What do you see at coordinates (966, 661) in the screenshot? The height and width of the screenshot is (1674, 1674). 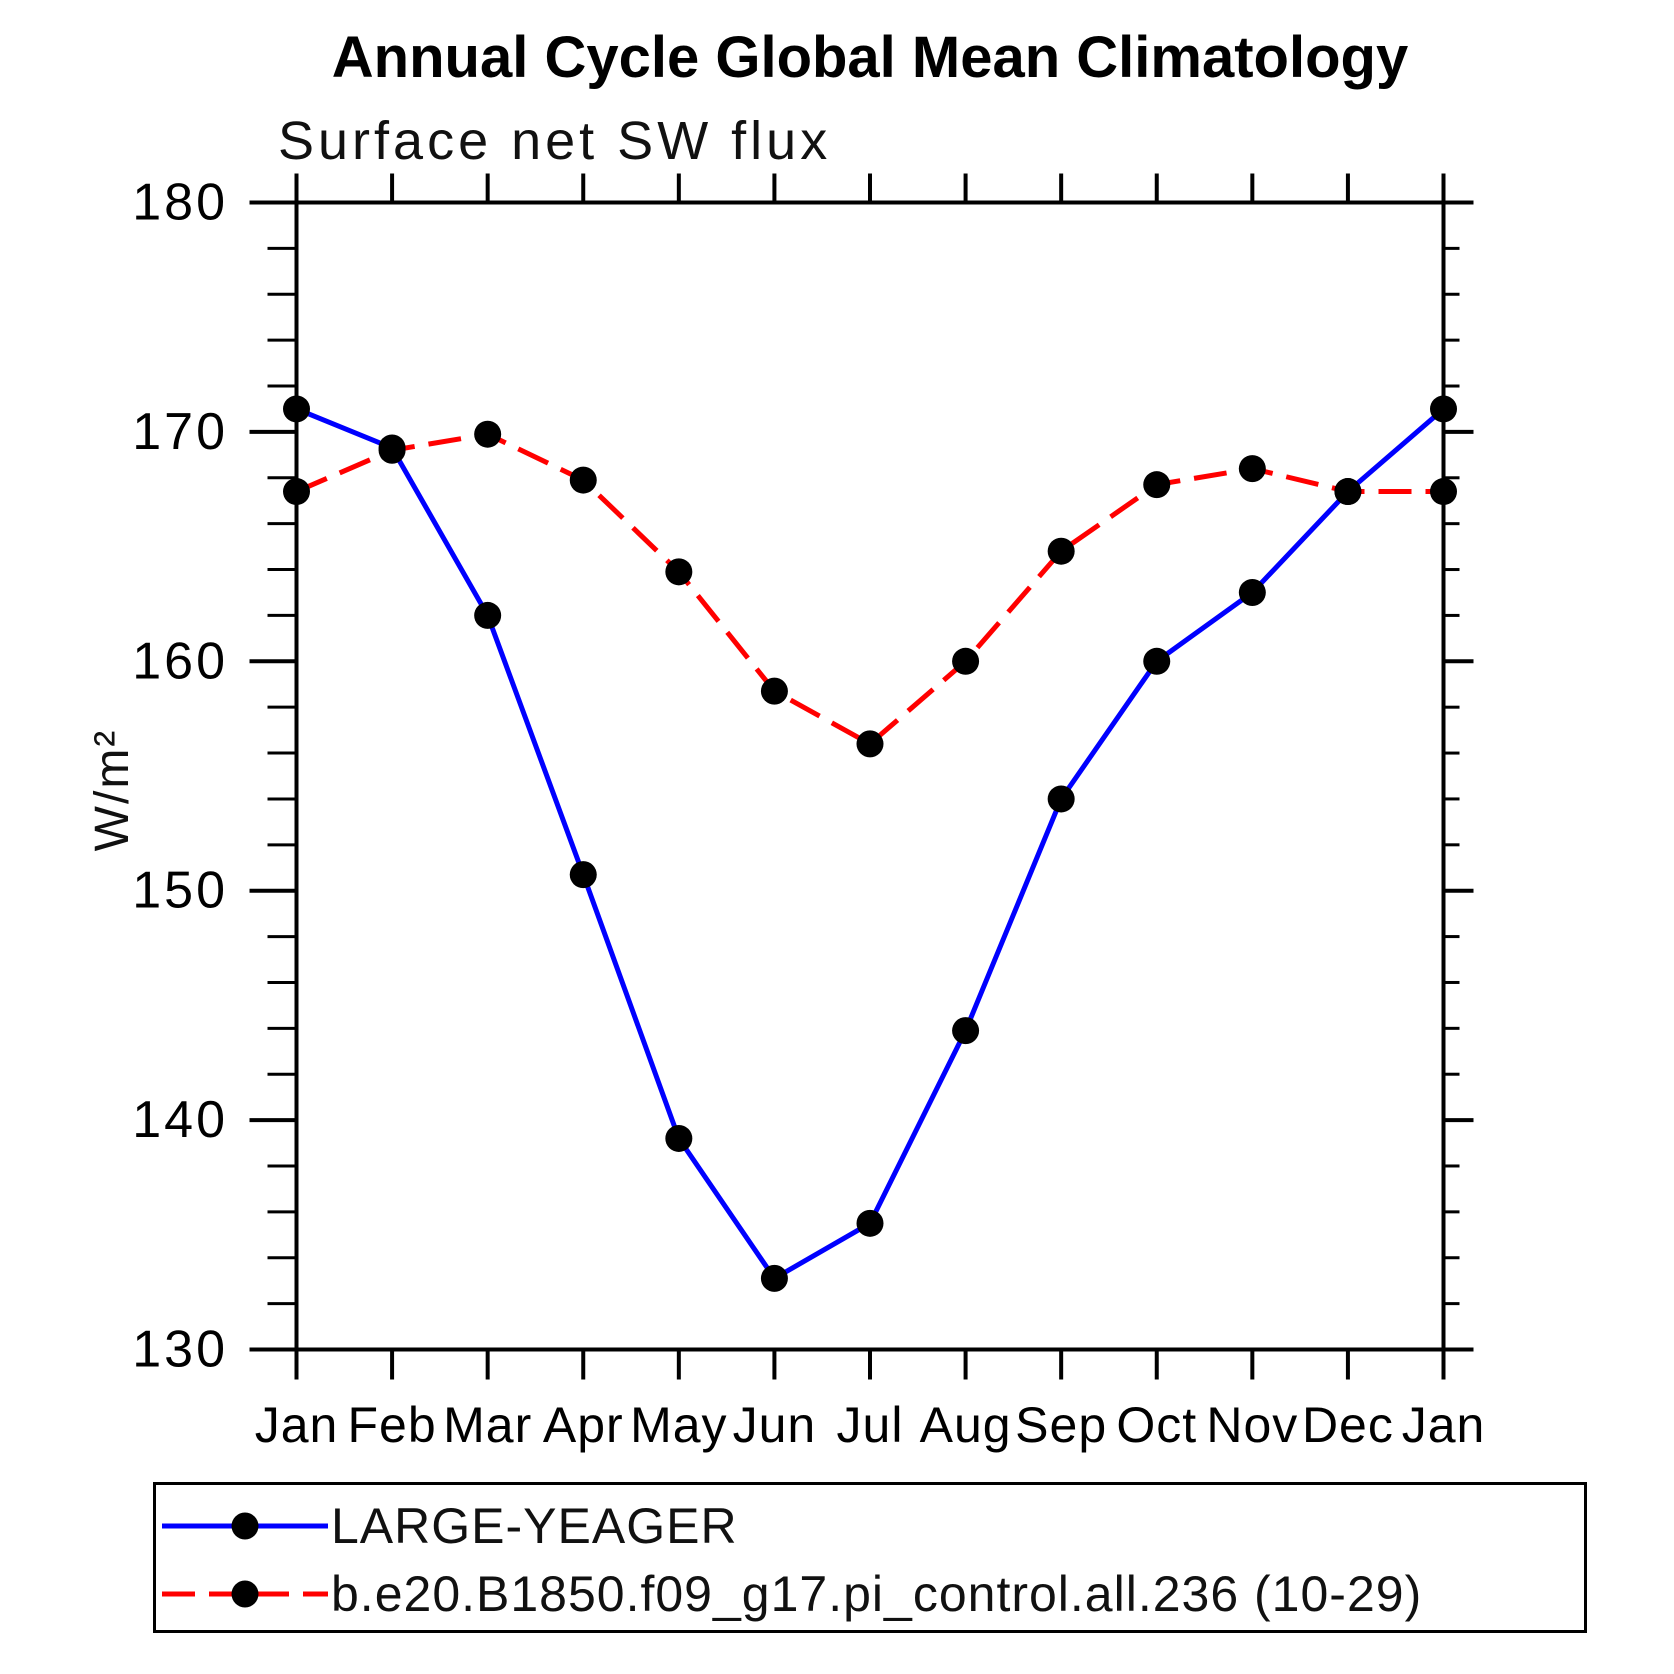 I see `data-point-series1-Aug` at bounding box center [966, 661].